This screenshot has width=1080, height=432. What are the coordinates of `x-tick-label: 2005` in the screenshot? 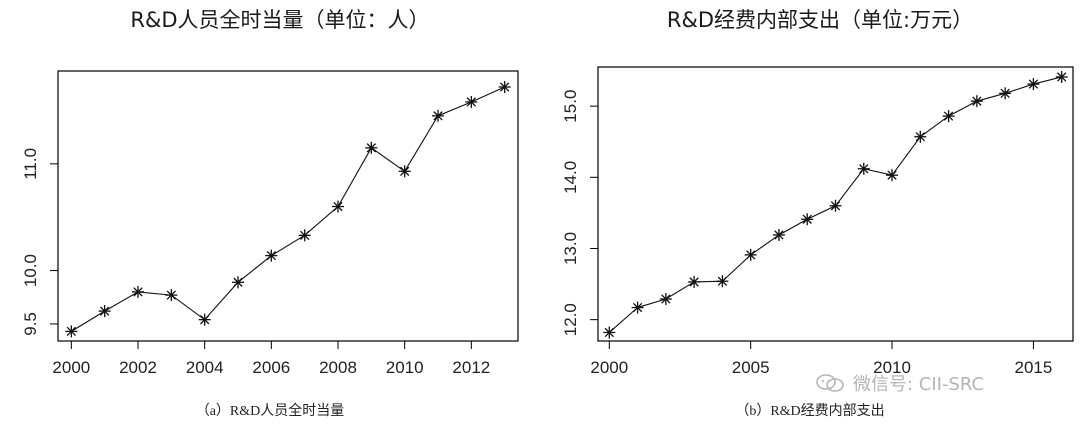 It's located at (751, 367).